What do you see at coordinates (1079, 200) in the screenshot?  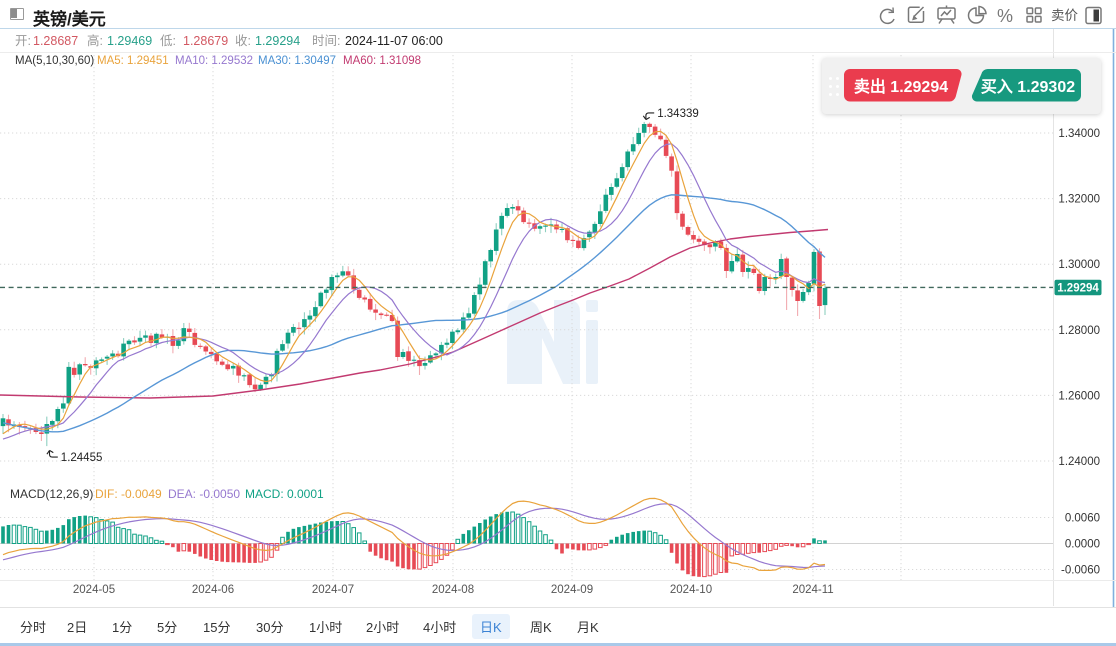 I see `svg-text: 1.32000` at bounding box center [1079, 200].